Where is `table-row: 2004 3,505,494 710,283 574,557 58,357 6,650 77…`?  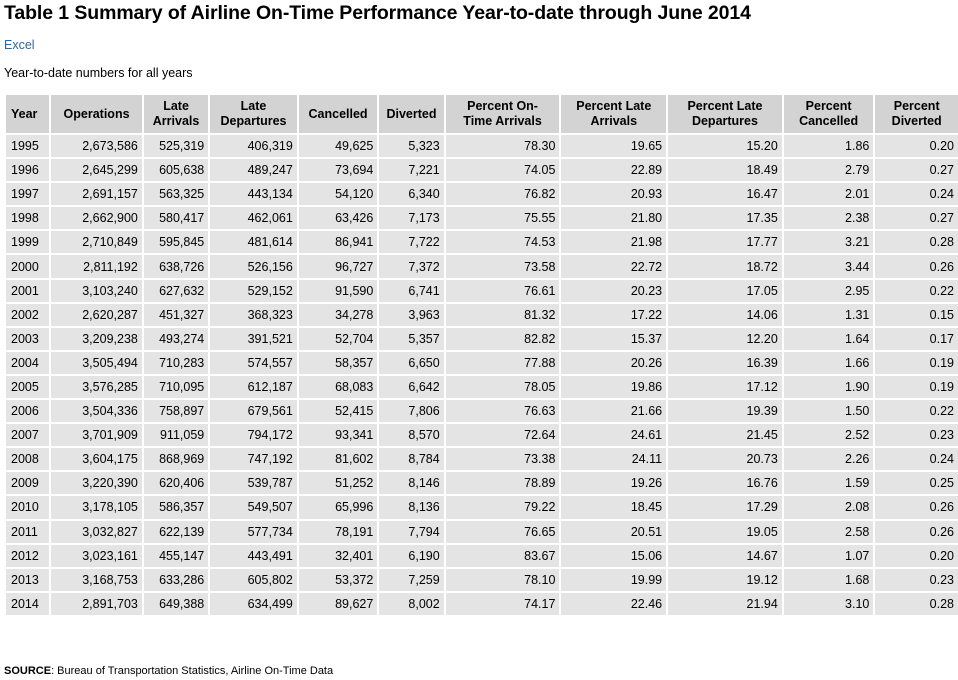 table-row: 2004 3,505,494 710,283 574,557 58,357 6,650 77… is located at coordinates (482, 362).